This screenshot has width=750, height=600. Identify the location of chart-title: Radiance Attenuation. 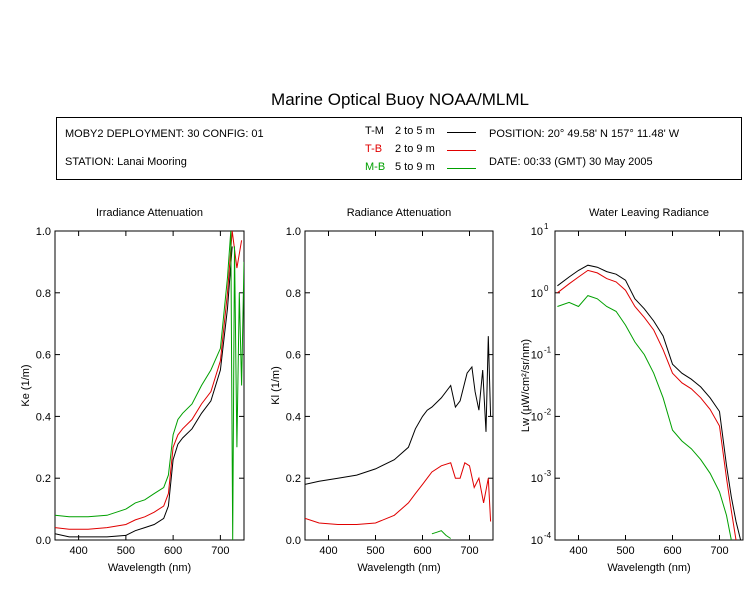
(399, 213).